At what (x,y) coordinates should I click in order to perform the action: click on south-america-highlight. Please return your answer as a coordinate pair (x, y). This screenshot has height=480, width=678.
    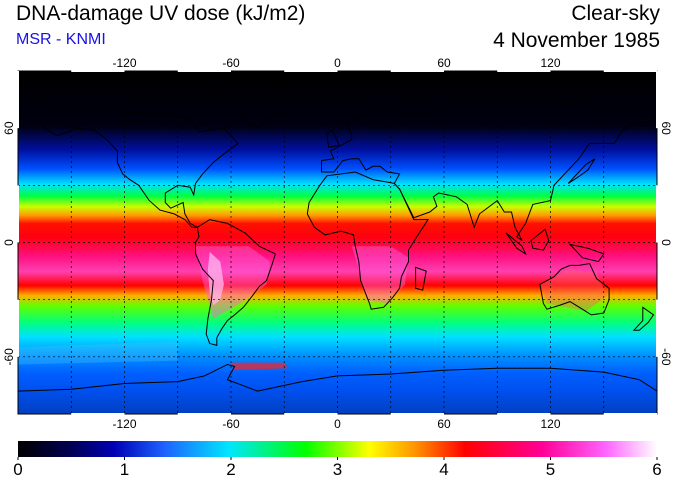
    Looking at the image, I should click on (232, 282).